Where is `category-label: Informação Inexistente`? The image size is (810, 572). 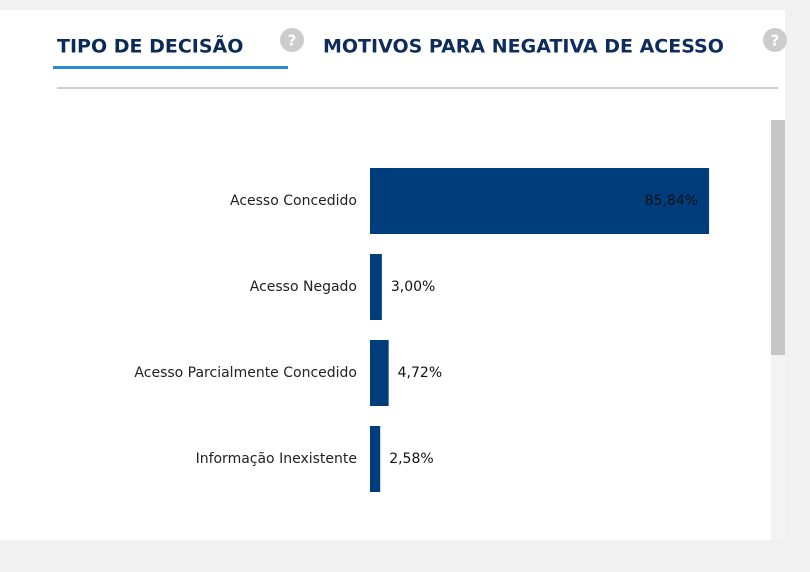
category-label: Informação Inexistente is located at coordinates (276, 459).